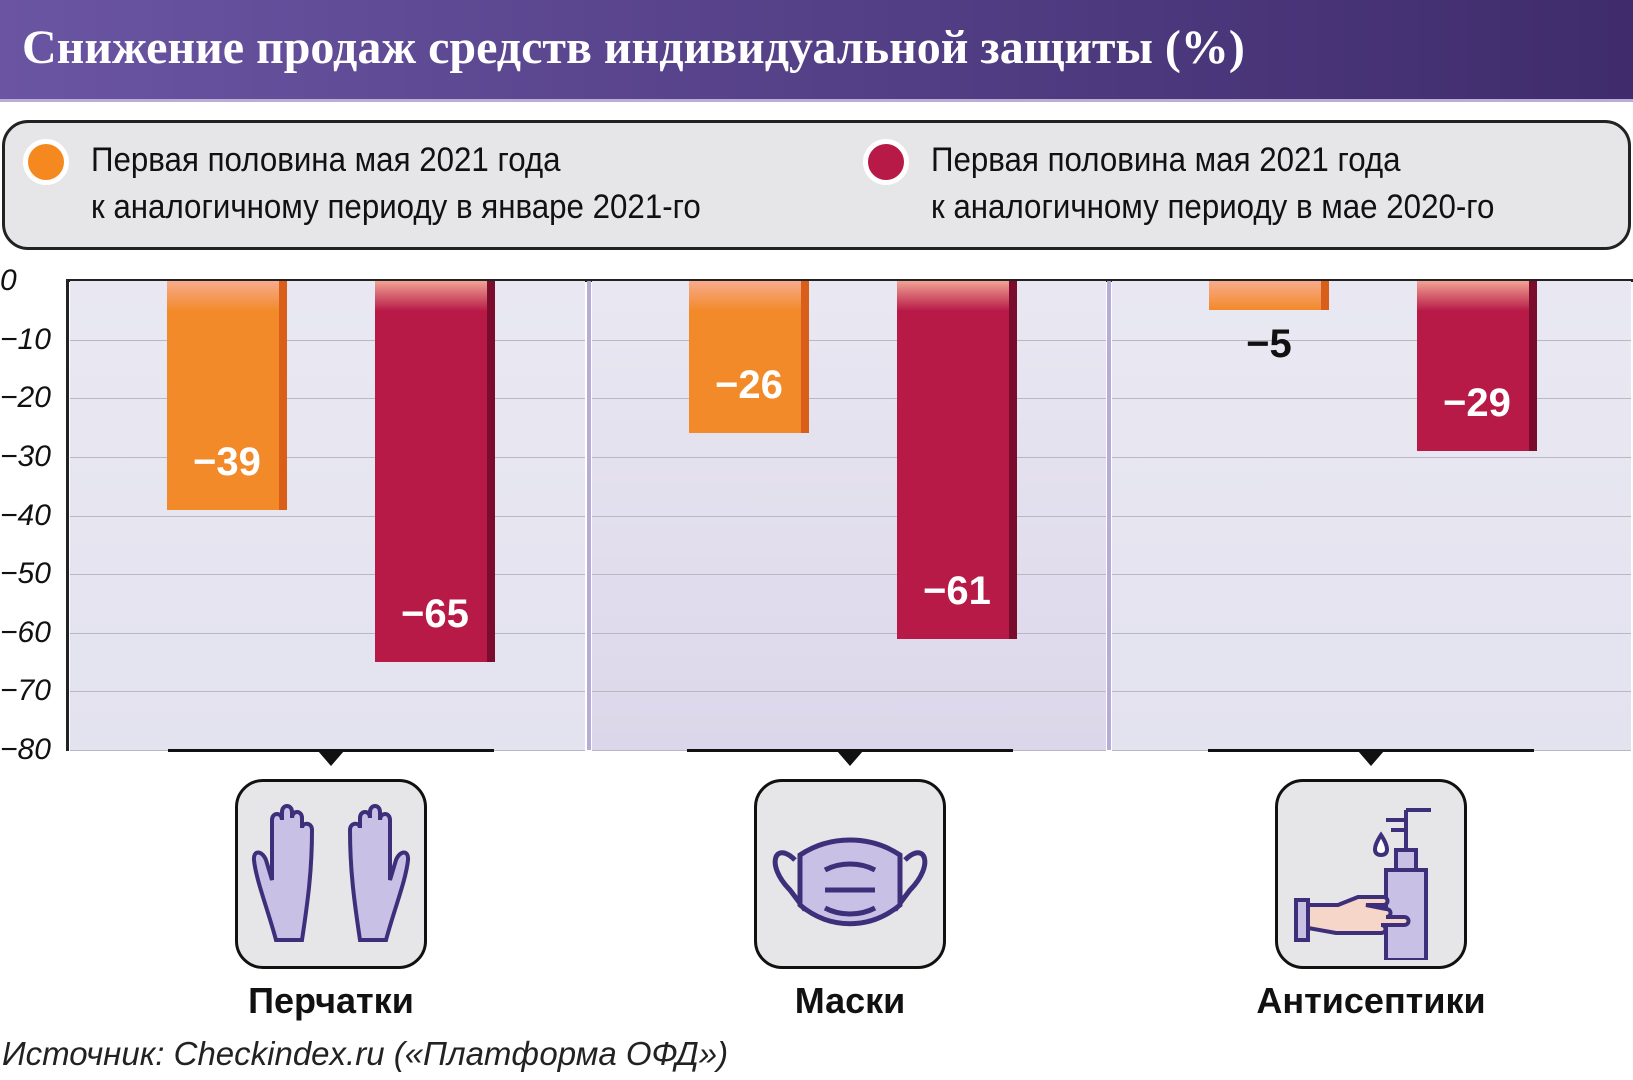 This screenshot has width=1633, height=1080. What do you see at coordinates (25, 574) in the screenshot?
I see `y-tick-label: −50` at bounding box center [25, 574].